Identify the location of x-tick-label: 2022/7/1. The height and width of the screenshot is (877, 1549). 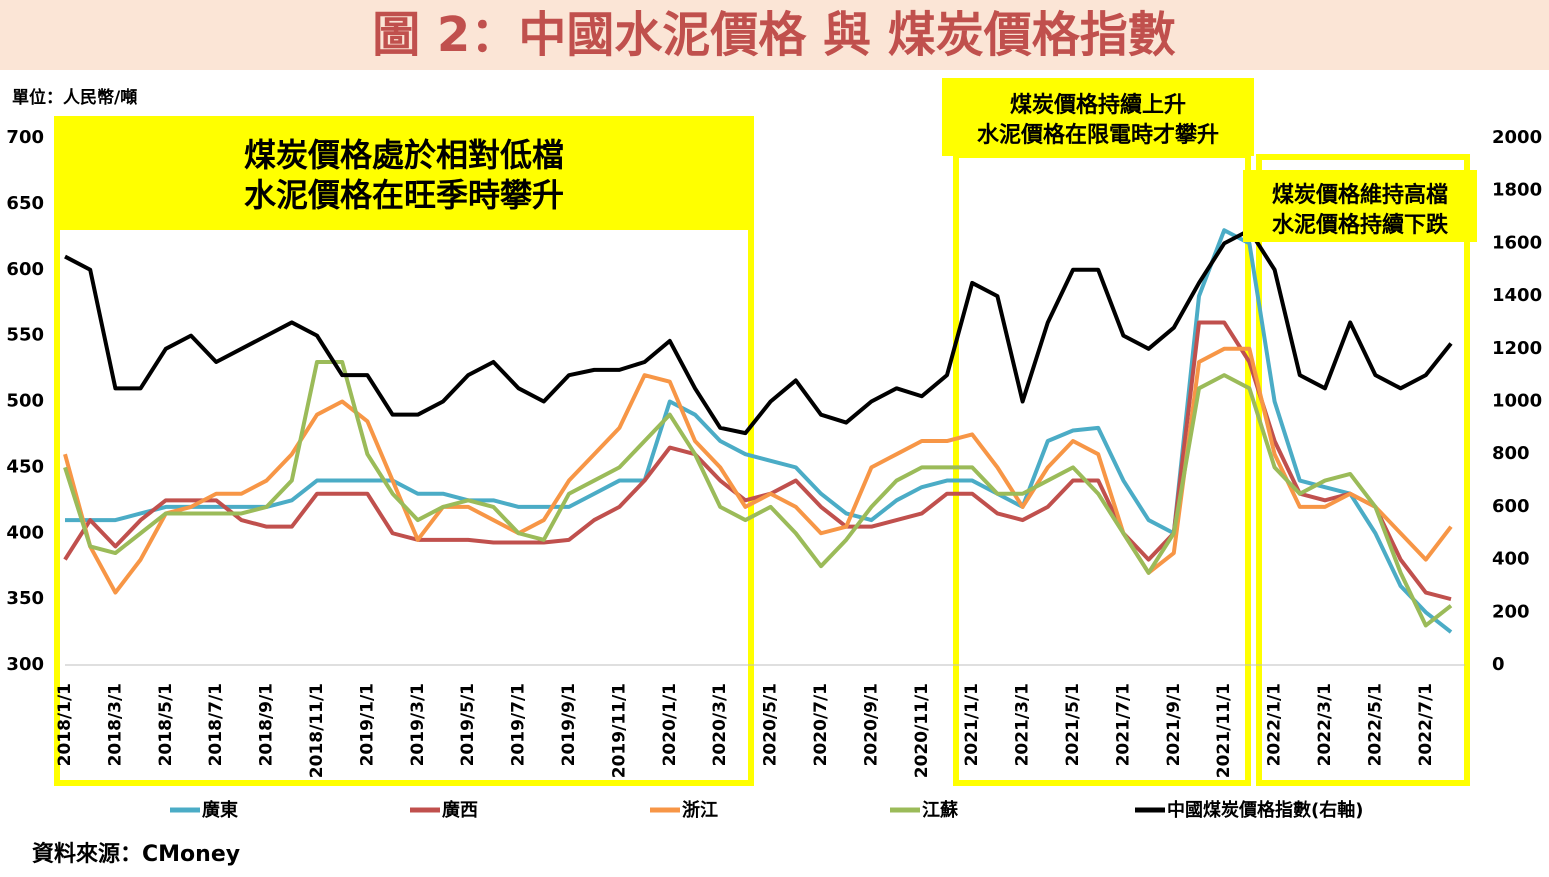
(1426, 724).